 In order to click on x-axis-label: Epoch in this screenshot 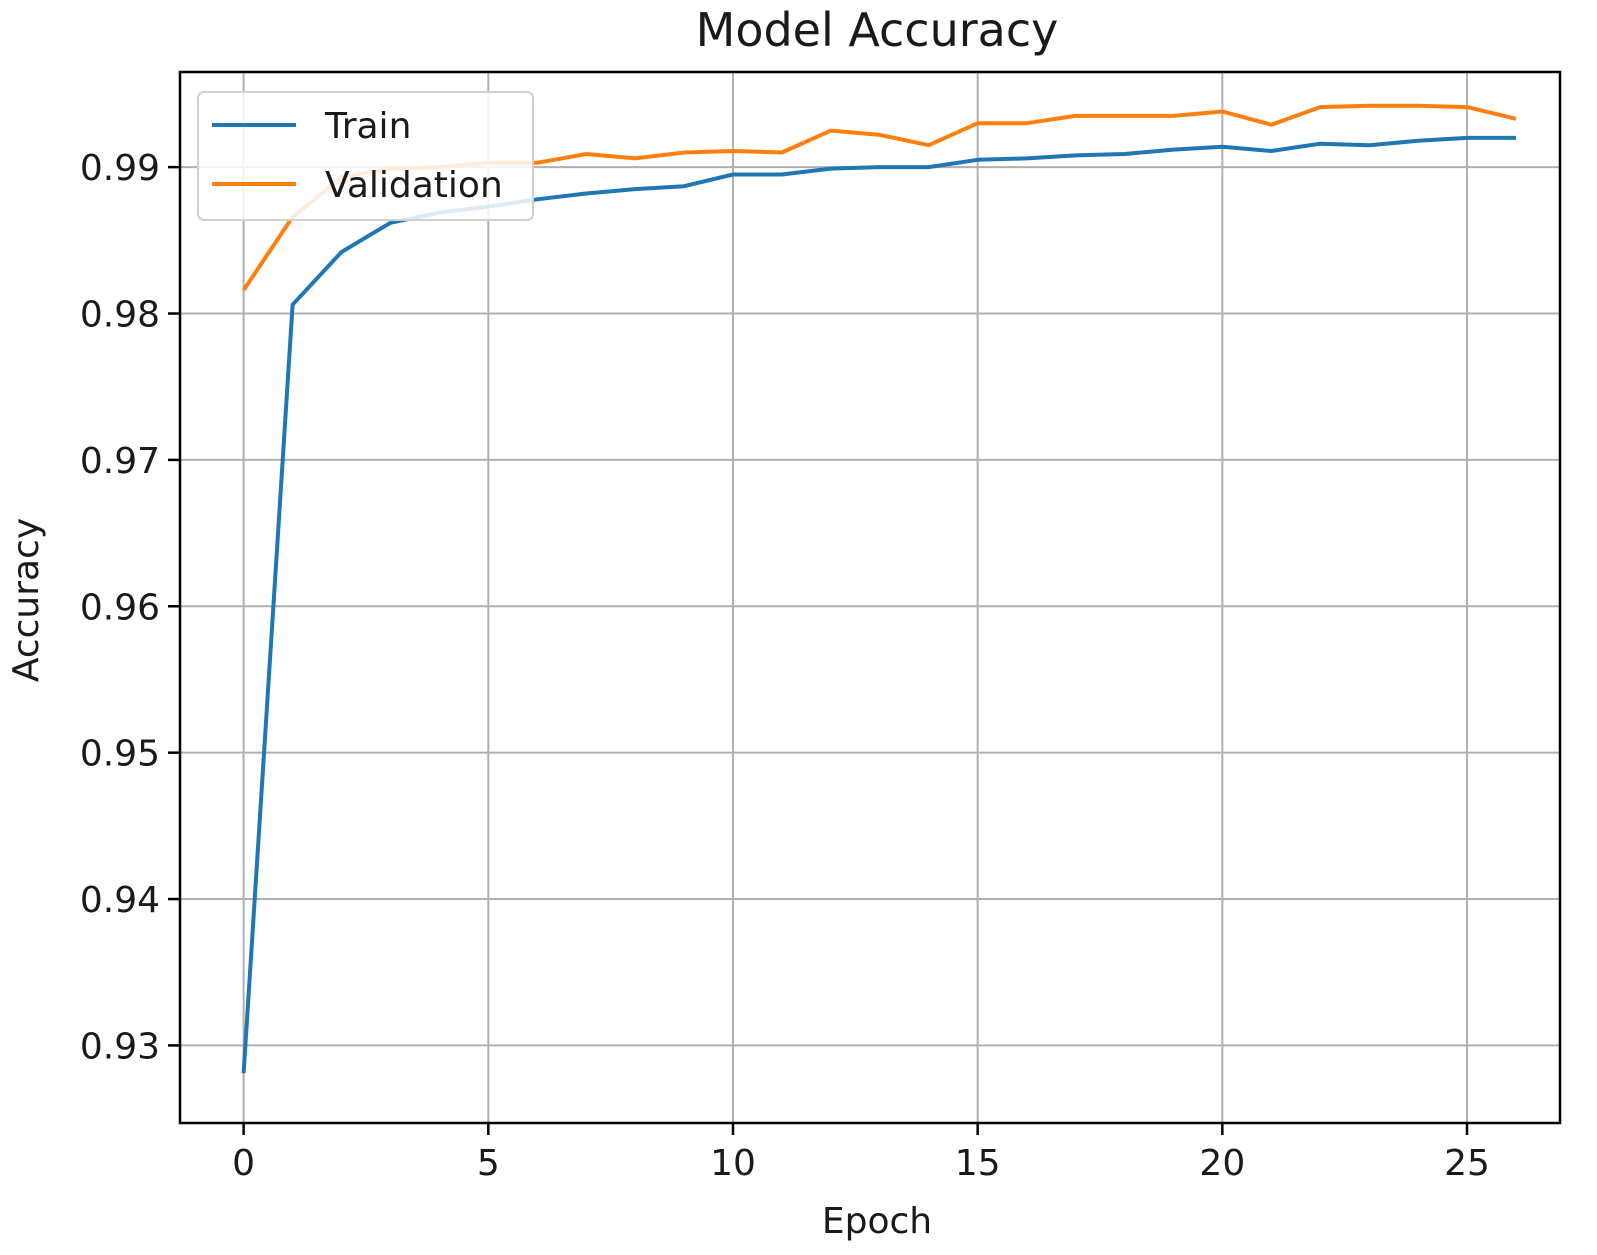, I will do `click(877, 1221)`.